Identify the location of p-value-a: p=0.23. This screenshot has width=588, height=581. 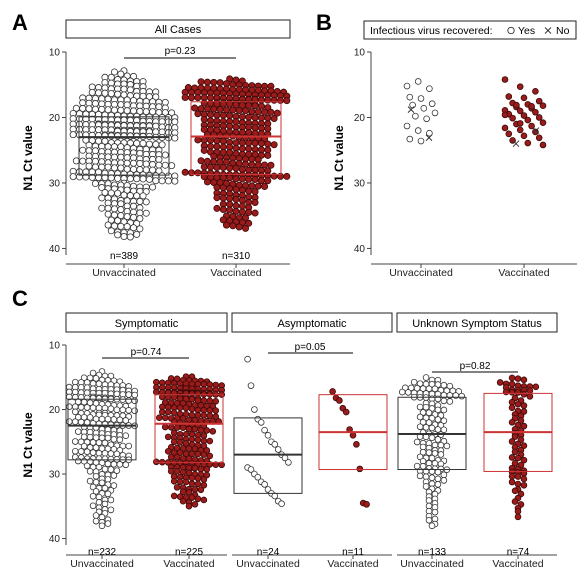
(180, 51).